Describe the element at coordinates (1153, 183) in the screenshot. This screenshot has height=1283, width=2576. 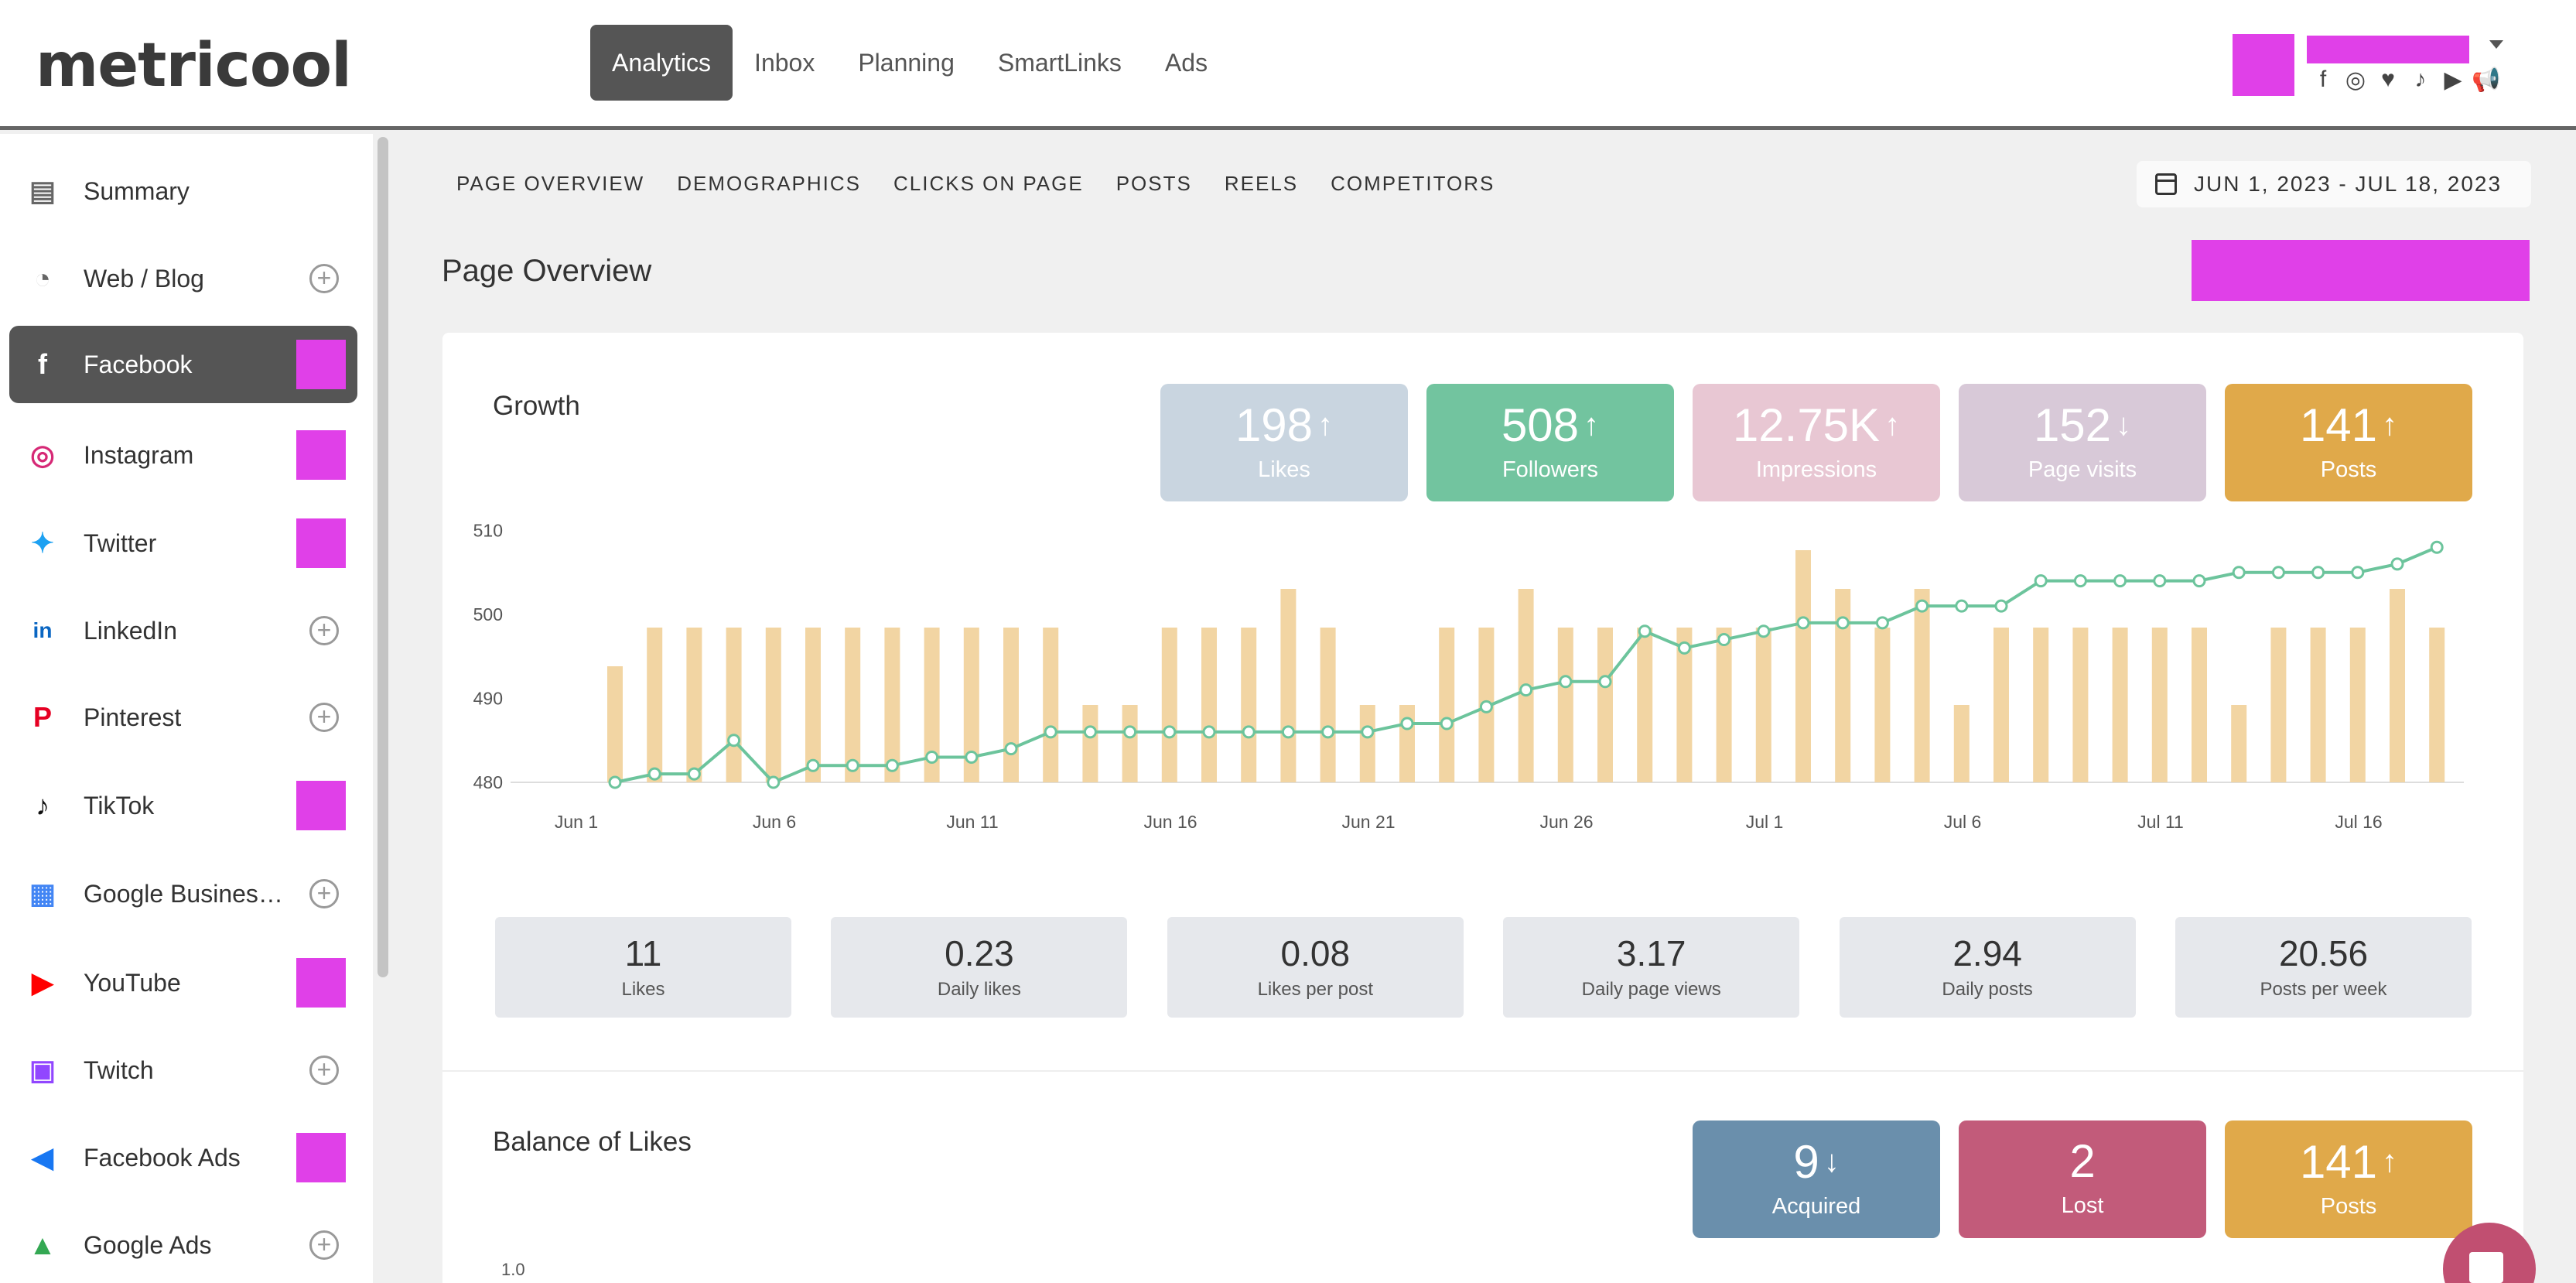
I see `tab-posts: POSTS` at that location.